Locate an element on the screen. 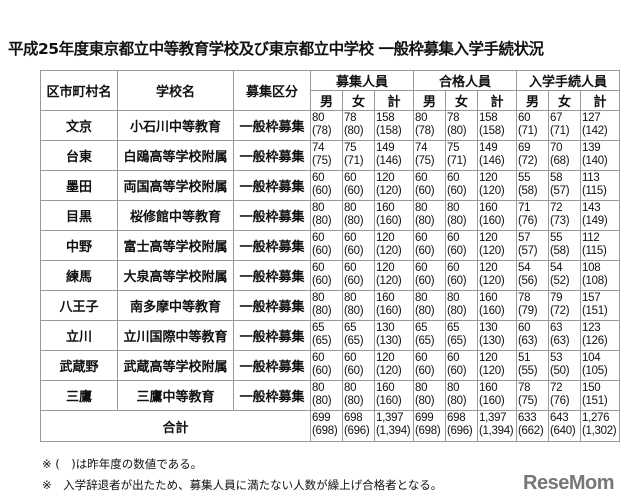  current-value: 70 is located at coordinates (556, 148).